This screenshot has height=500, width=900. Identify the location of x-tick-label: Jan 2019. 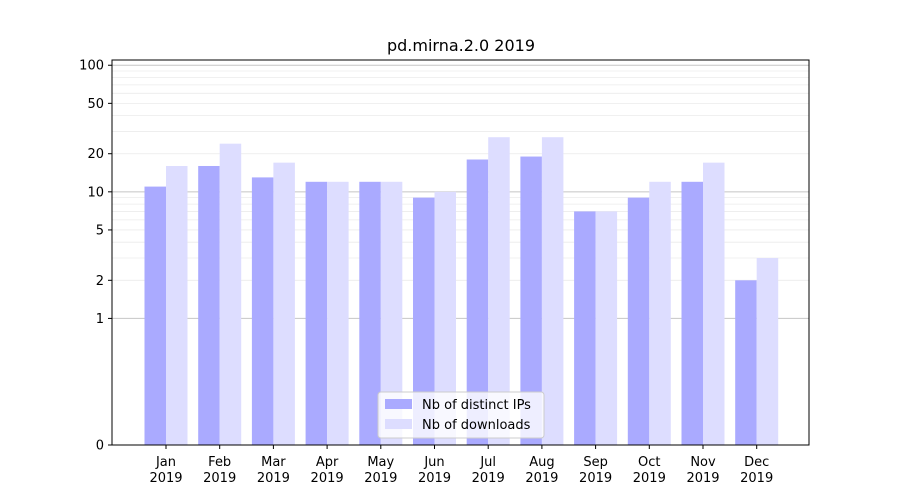
(165, 470).